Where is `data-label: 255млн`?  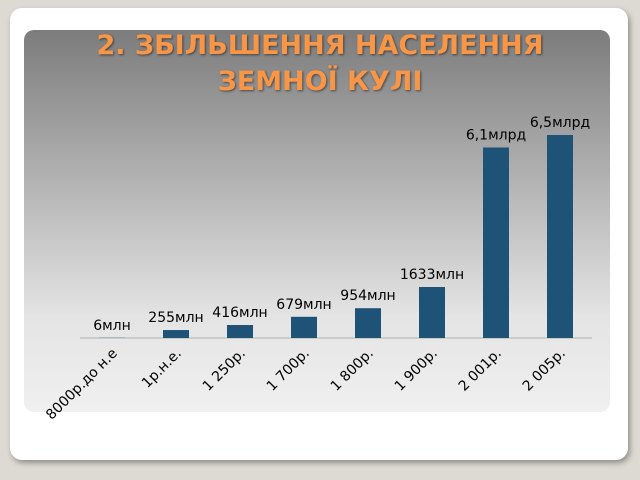 data-label: 255млн is located at coordinates (175, 318).